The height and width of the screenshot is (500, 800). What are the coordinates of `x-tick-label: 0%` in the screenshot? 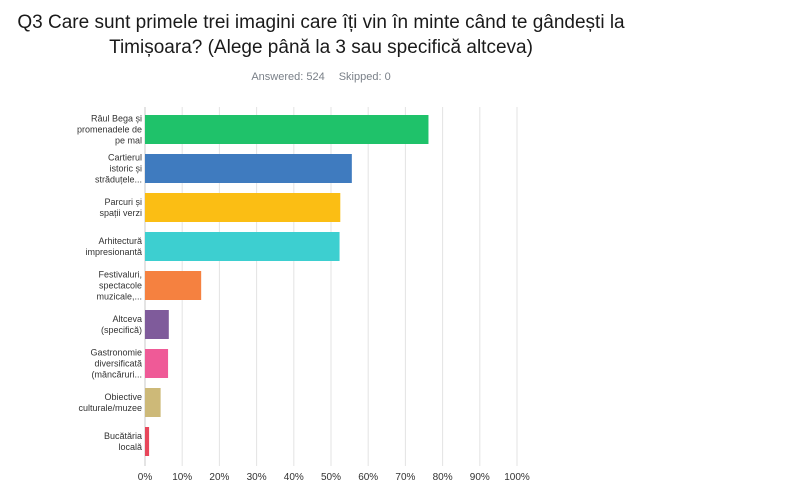 It's located at (145, 477).